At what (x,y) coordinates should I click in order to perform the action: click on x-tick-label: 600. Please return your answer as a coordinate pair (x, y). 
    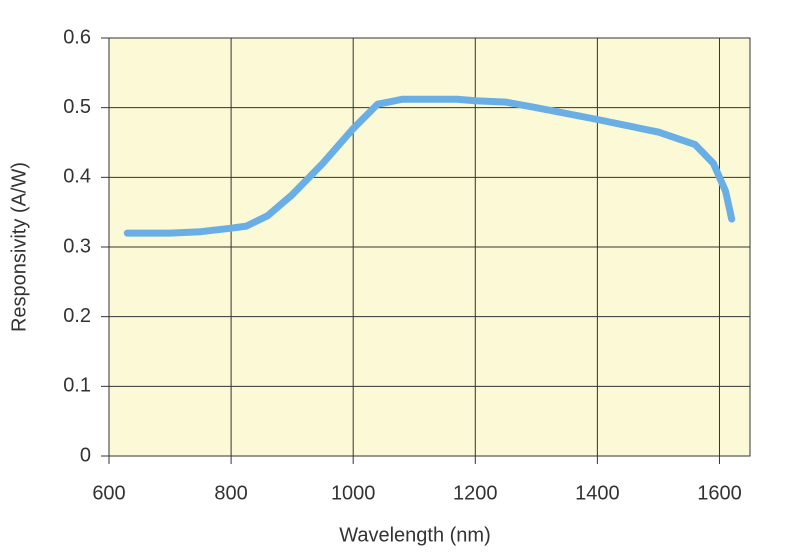
    Looking at the image, I should click on (108, 493).